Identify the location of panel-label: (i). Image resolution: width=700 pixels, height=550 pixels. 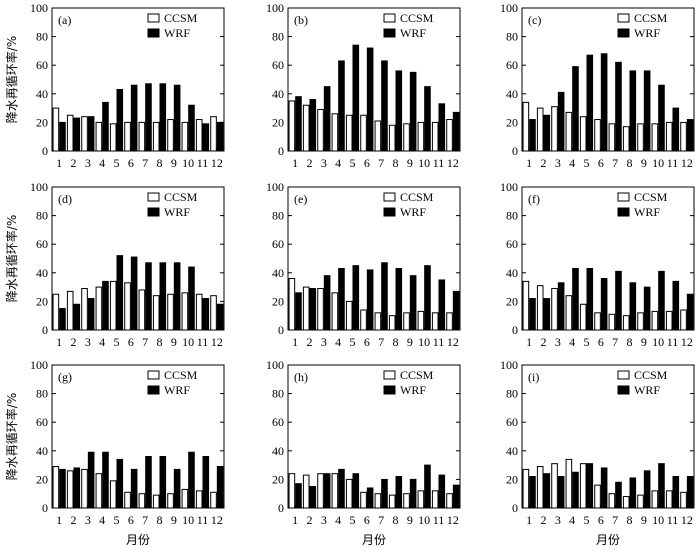
(533, 377).